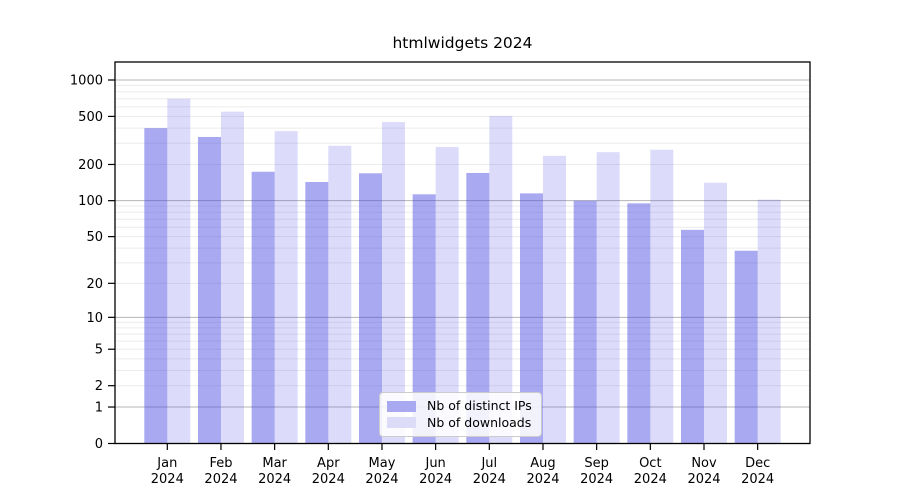  I want to click on y-tick-label: 1, so click(99, 408).